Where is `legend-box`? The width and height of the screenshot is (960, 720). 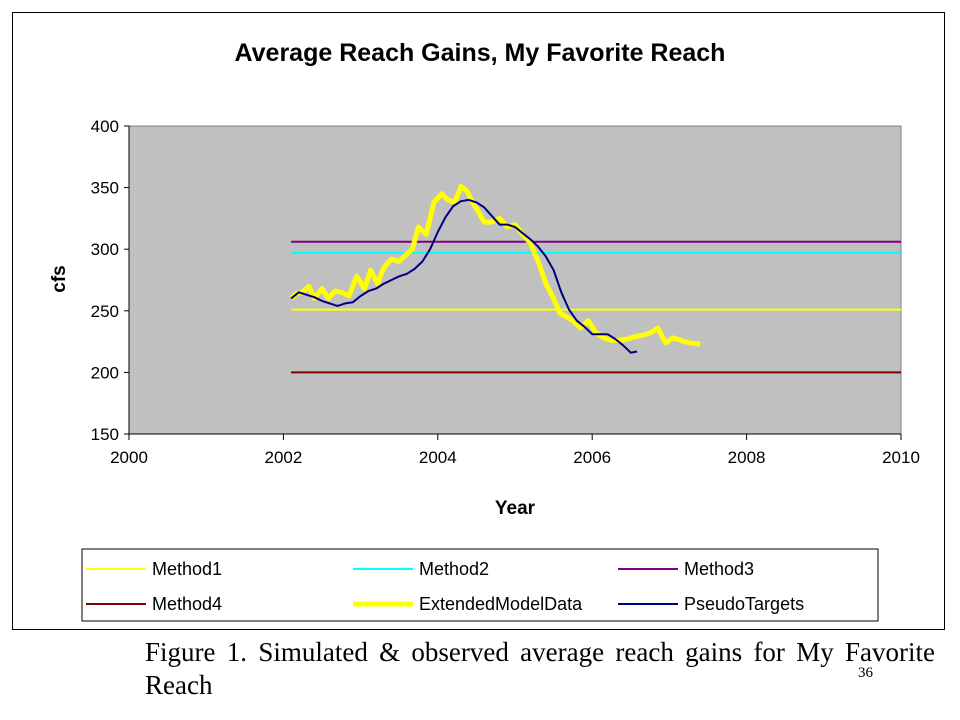
legend-box is located at coordinates (480, 585).